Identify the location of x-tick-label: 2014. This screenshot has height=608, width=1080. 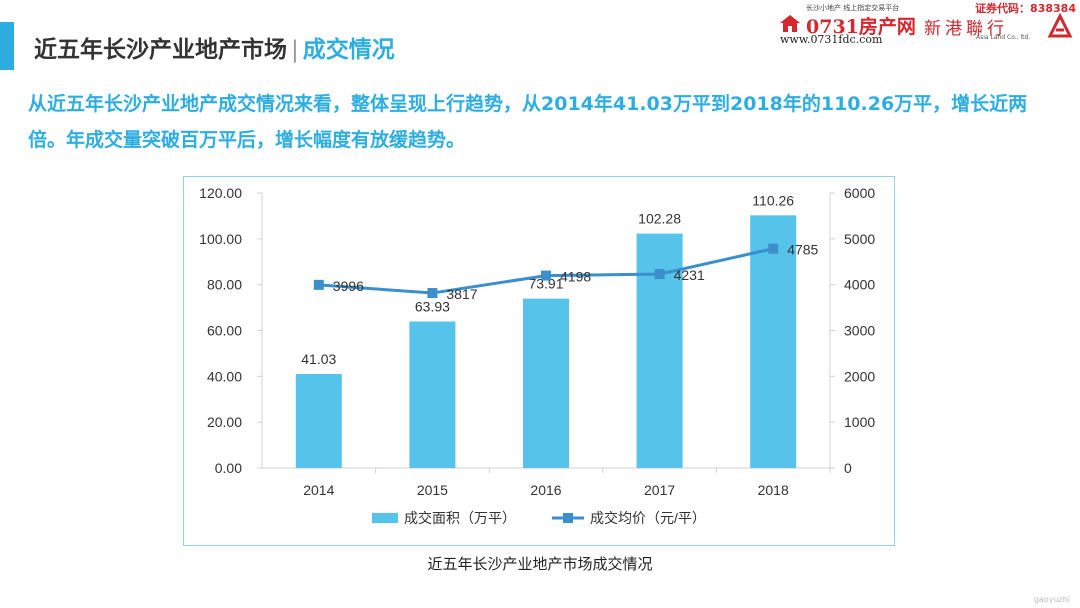
(318, 490).